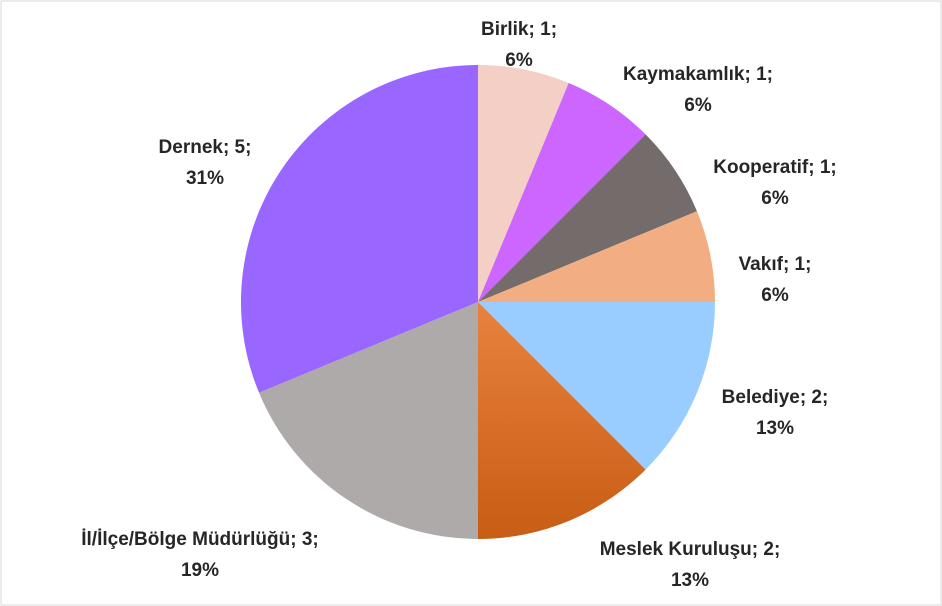 The width and height of the screenshot is (942, 606). Describe the element at coordinates (676, 549) in the screenshot. I see `category-label: Meslek Kuruluşu` at that location.